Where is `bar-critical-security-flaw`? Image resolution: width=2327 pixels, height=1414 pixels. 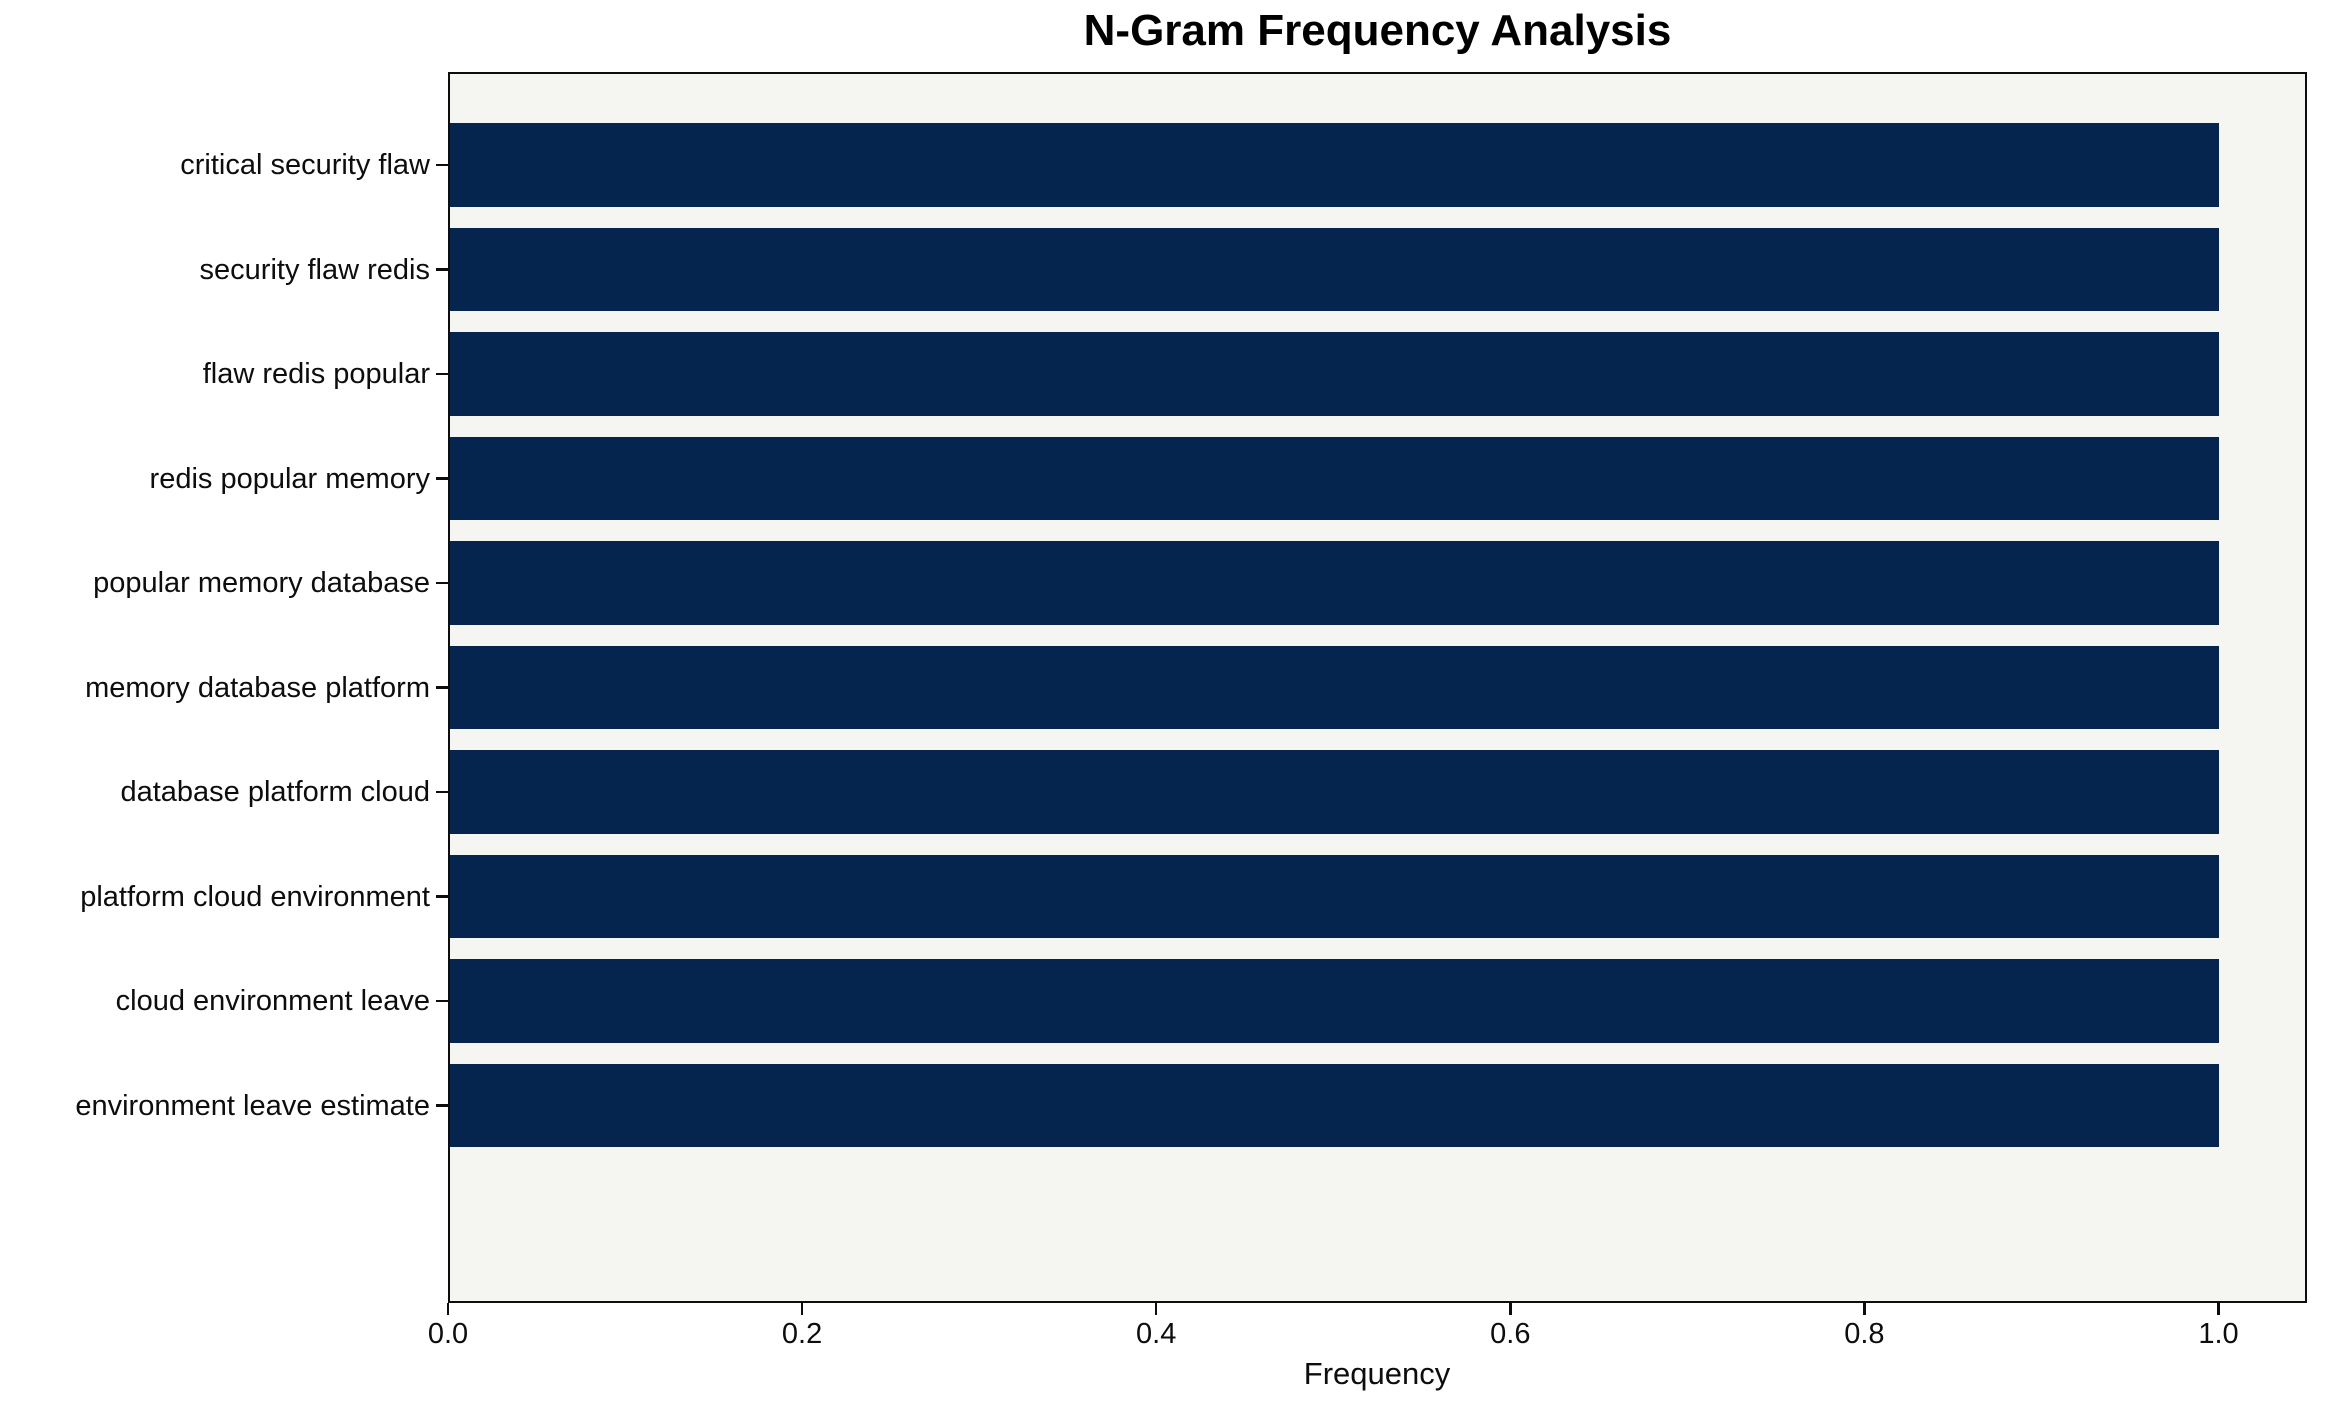
bar-critical-security-flaw is located at coordinates (1333, 165).